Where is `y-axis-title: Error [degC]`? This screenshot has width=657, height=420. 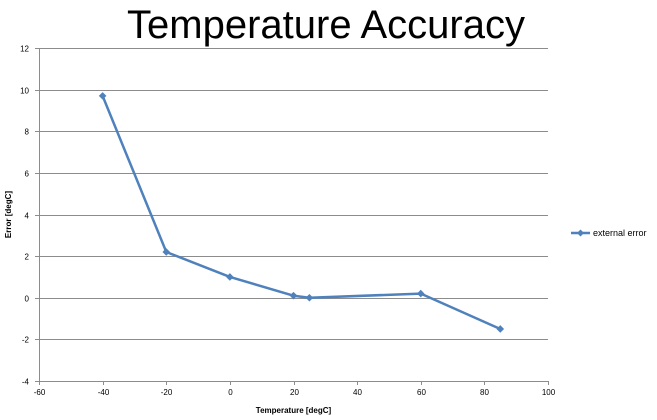 y-axis-title: Error [degC] is located at coordinates (8, 214).